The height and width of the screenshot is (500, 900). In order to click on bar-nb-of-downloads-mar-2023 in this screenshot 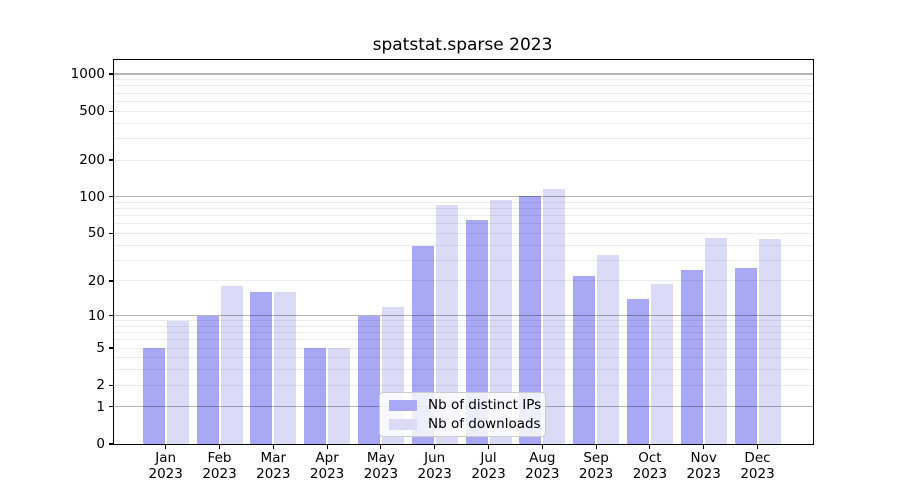, I will do `click(285, 368)`.